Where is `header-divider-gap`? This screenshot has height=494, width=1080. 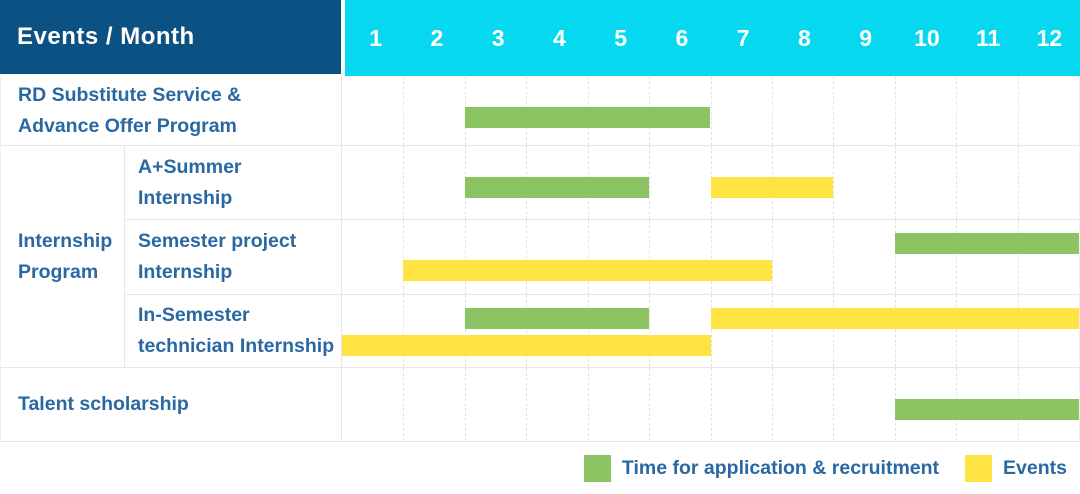
header-divider-gap is located at coordinates (343, 38).